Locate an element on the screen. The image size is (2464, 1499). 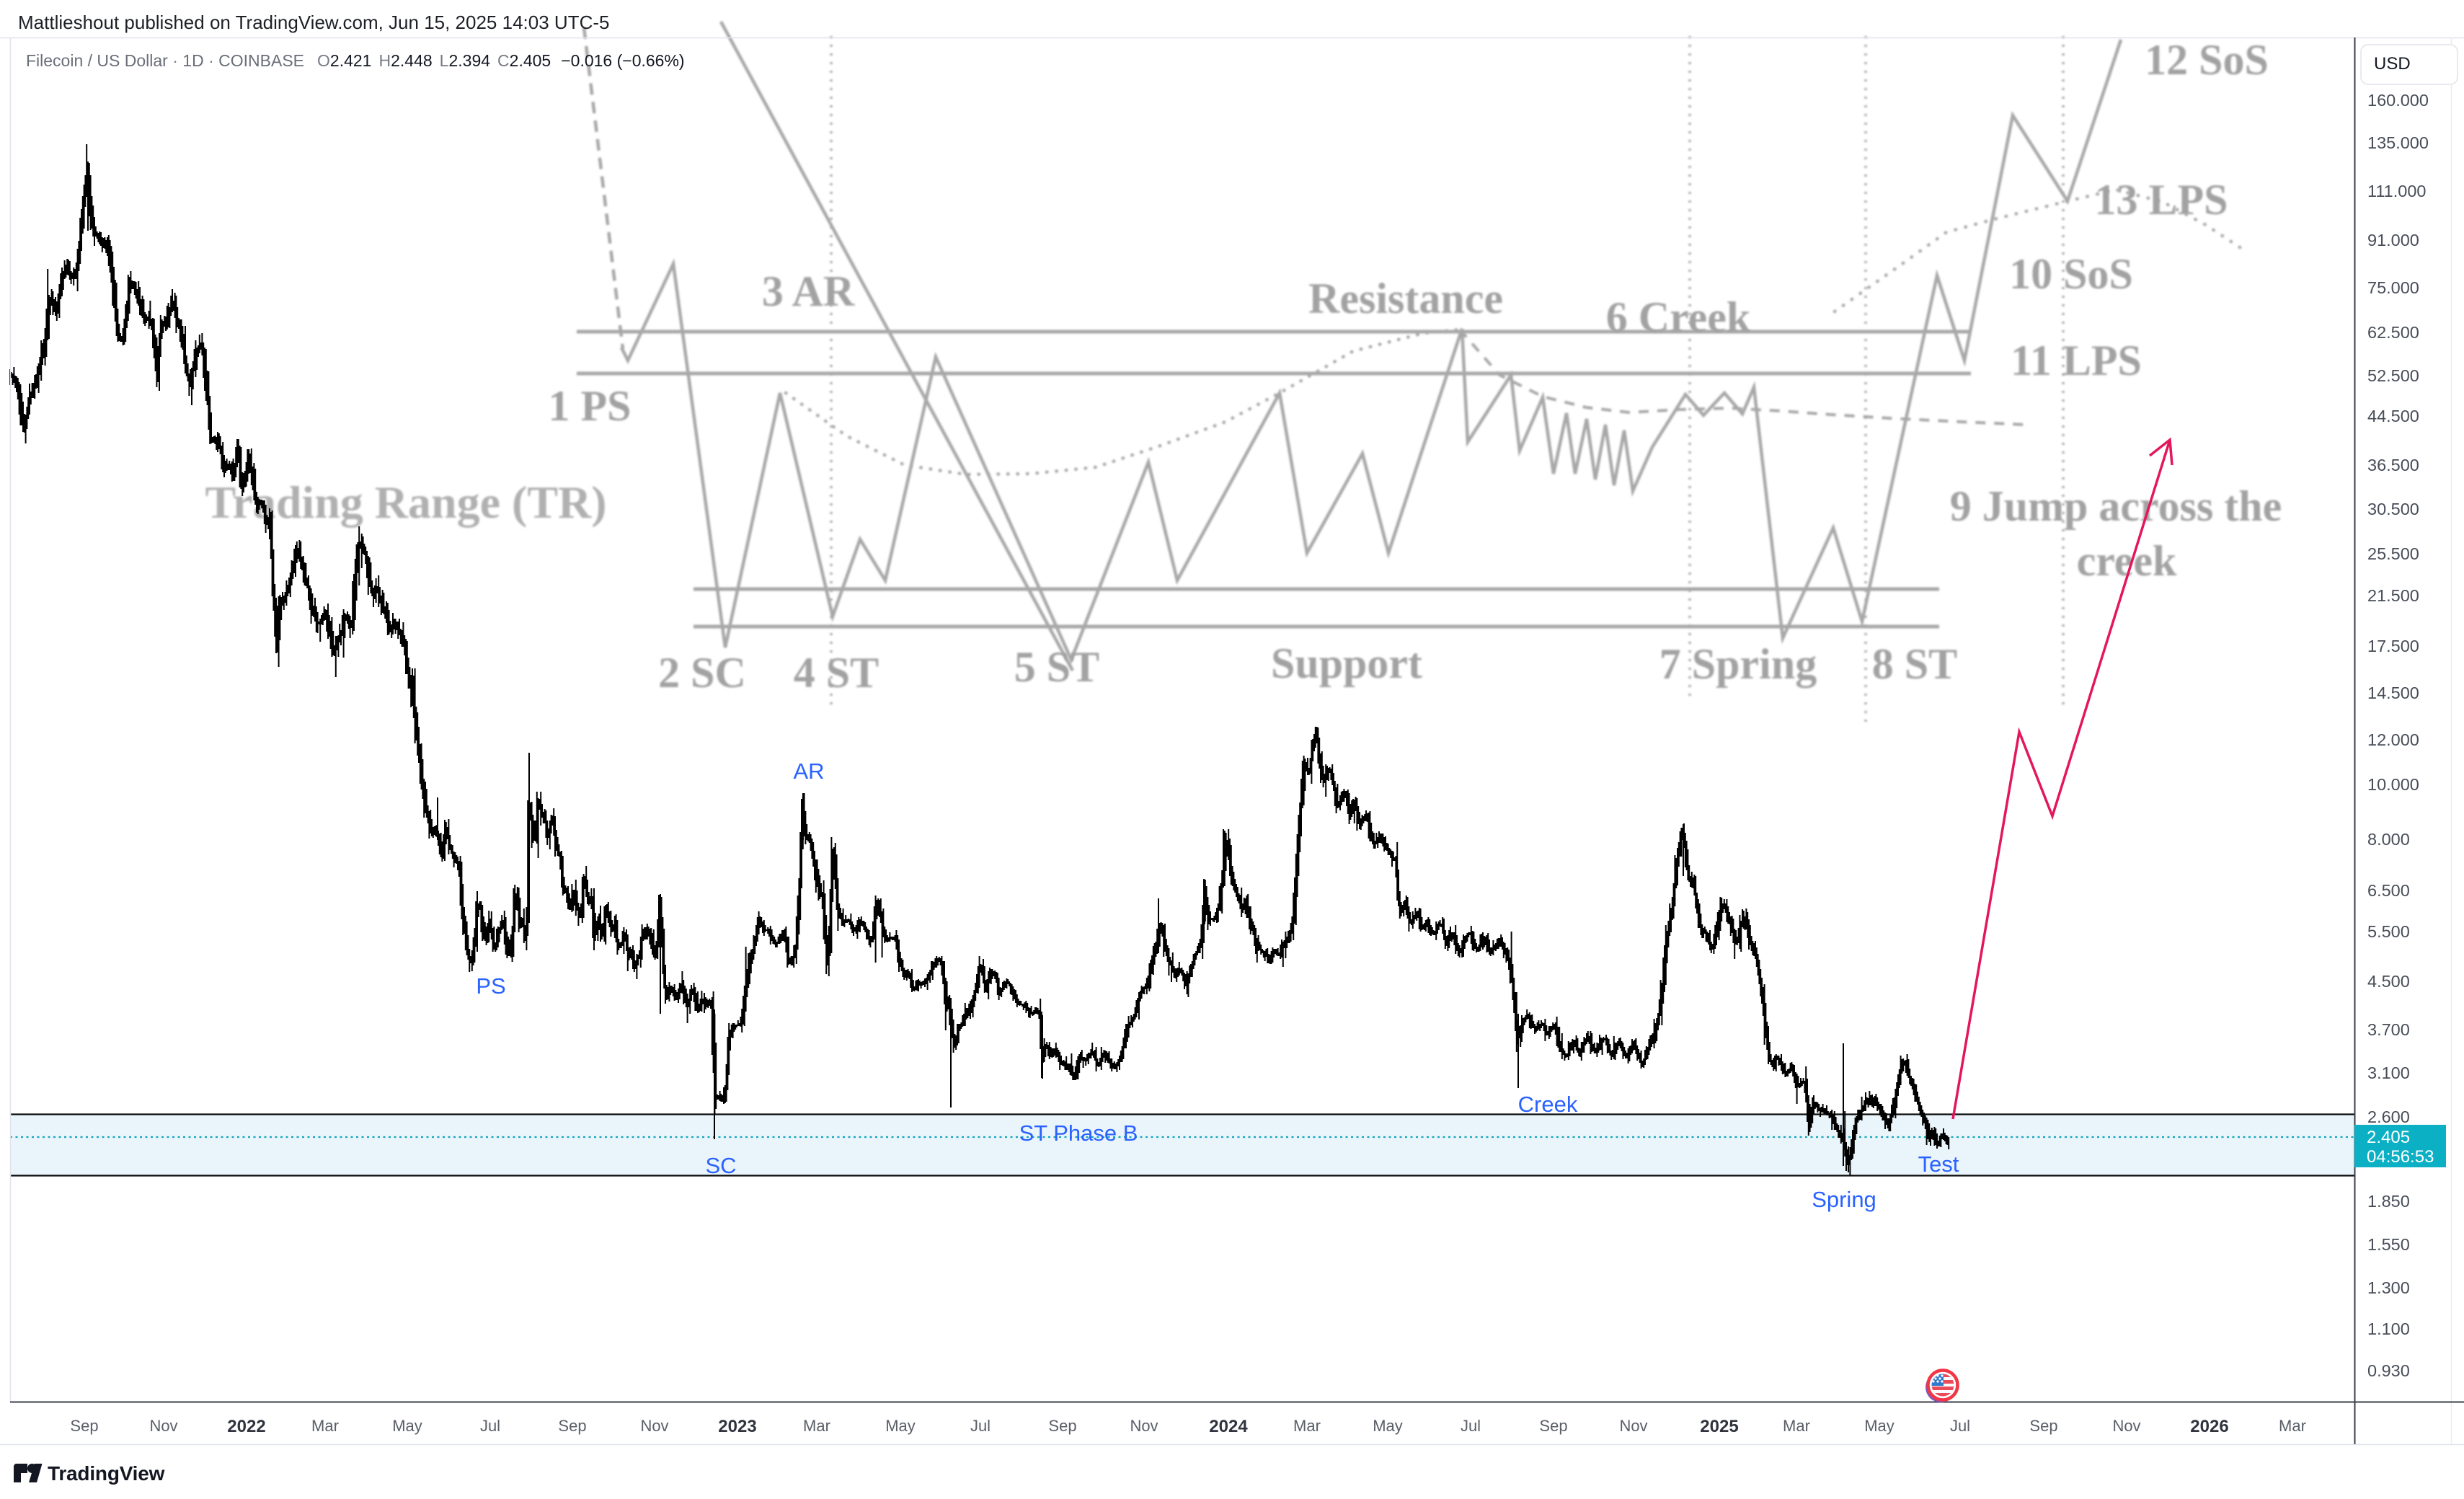
svg-text: TradingView is located at coordinates (106, 1473).